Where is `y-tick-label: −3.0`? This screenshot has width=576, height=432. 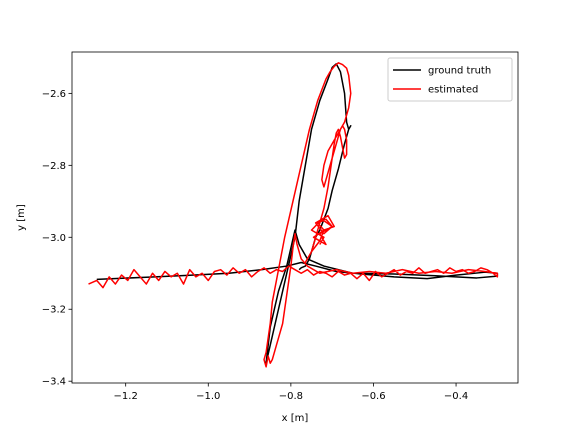
y-tick-label: −3.0 is located at coordinates (54, 238).